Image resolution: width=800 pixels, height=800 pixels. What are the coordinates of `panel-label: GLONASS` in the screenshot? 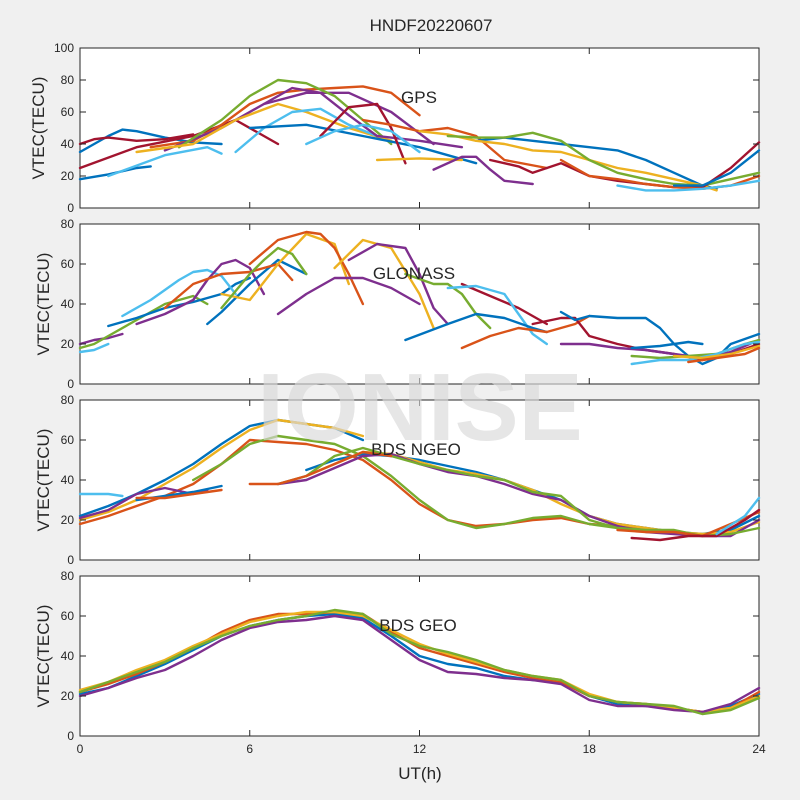 It's located at (414, 273).